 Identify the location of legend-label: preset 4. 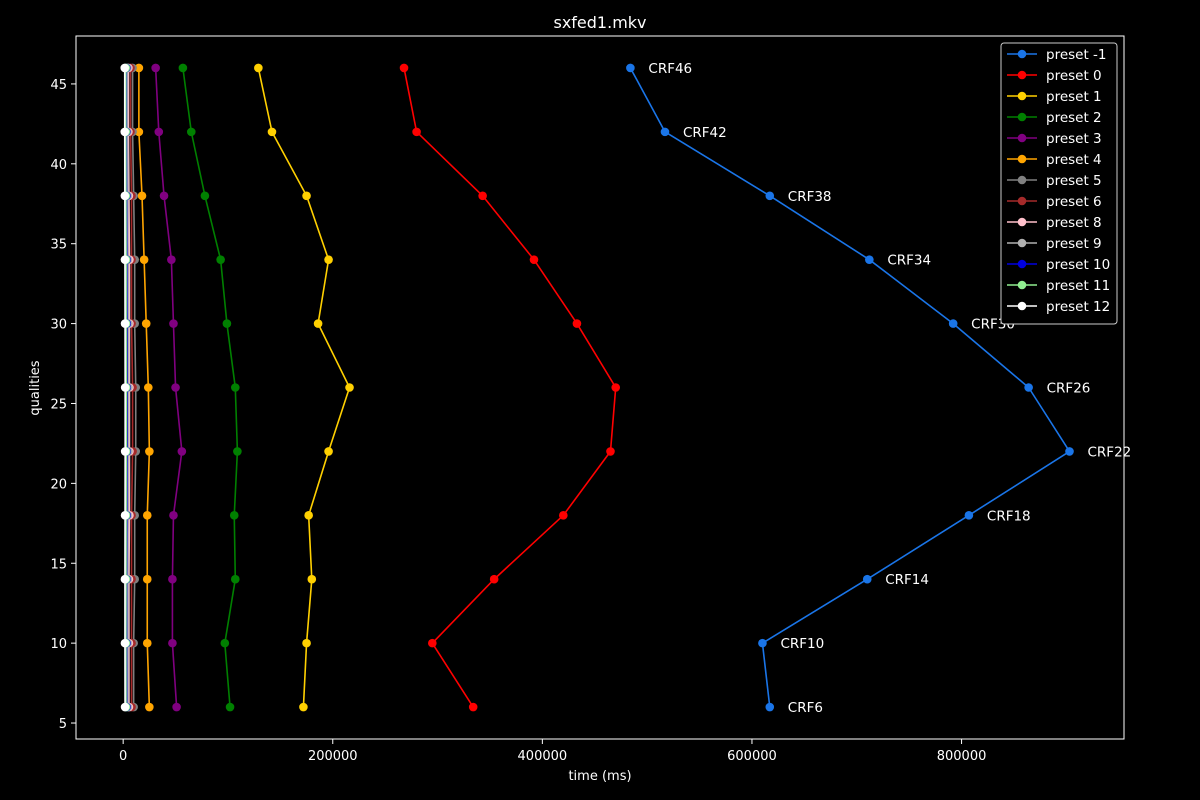
(1074, 160).